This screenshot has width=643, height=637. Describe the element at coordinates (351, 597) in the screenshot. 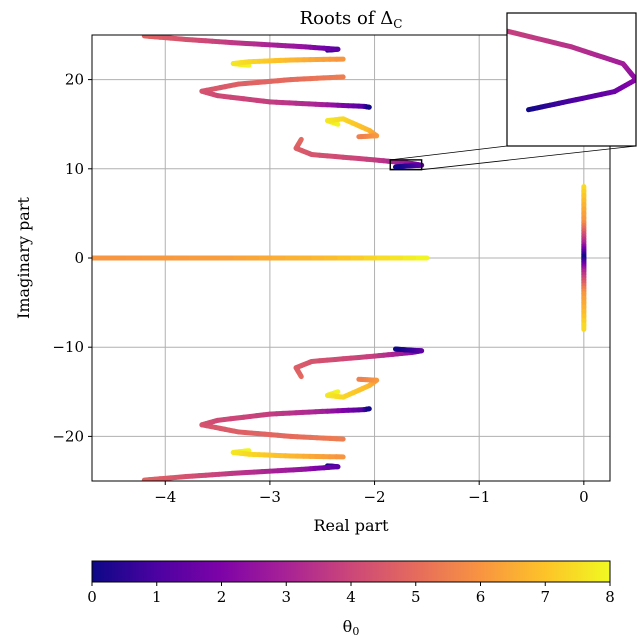

I see `colorbar-tick-label: 4` at that location.